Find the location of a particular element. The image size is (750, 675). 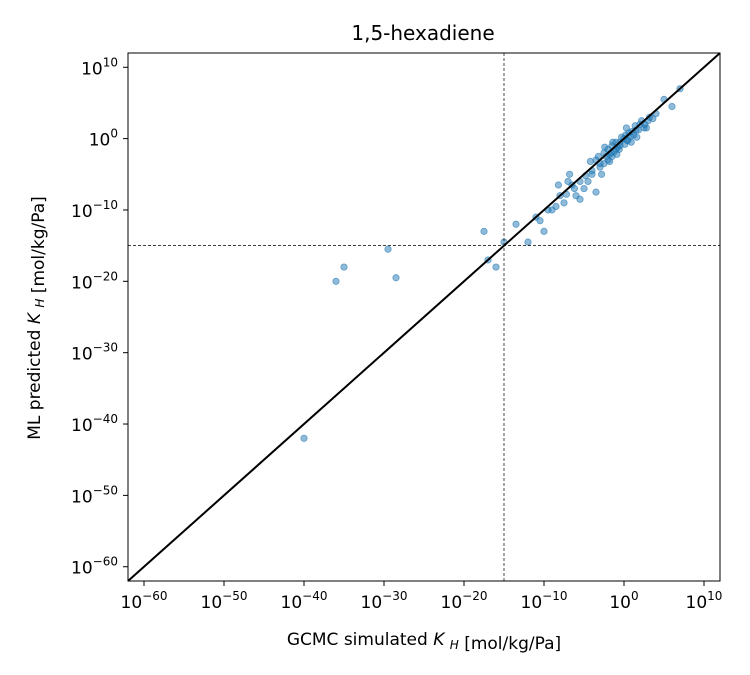

y-tick-label-exponent: −50 is located at coordinates (105, 490).